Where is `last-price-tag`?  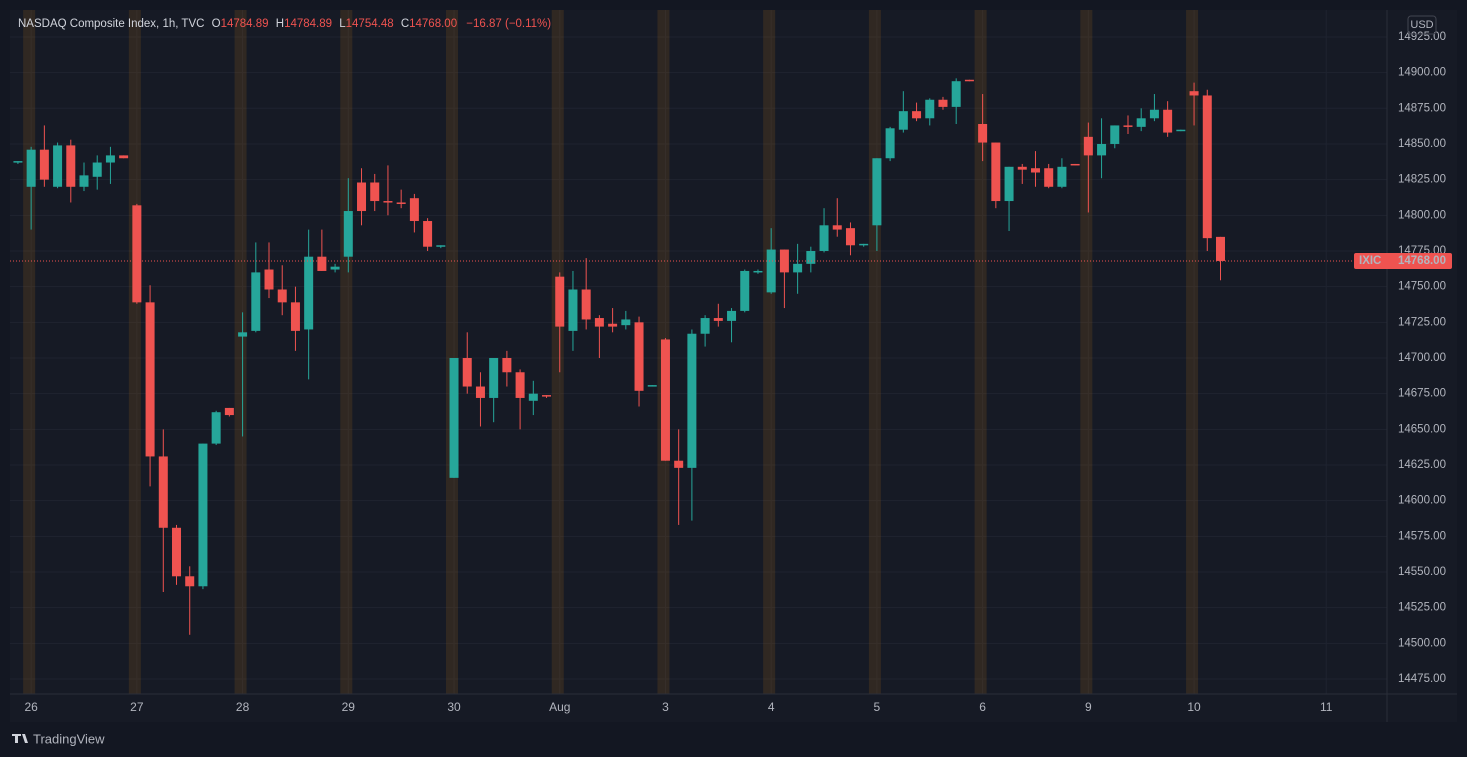
last-price-tag is located at coordinates (1403, 260).